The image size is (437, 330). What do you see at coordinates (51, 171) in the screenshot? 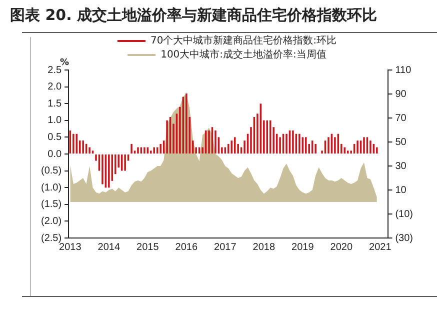
I see `y-tick-label: (0.5)` at bounding box center [51, 171].